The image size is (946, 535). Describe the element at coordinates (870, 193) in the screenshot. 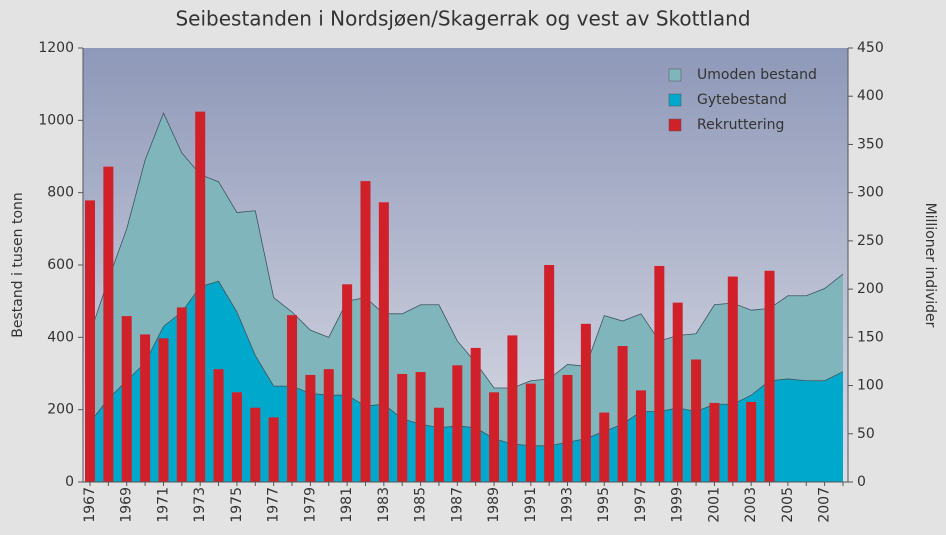

I see `y2-tick-label: 300` at that location.